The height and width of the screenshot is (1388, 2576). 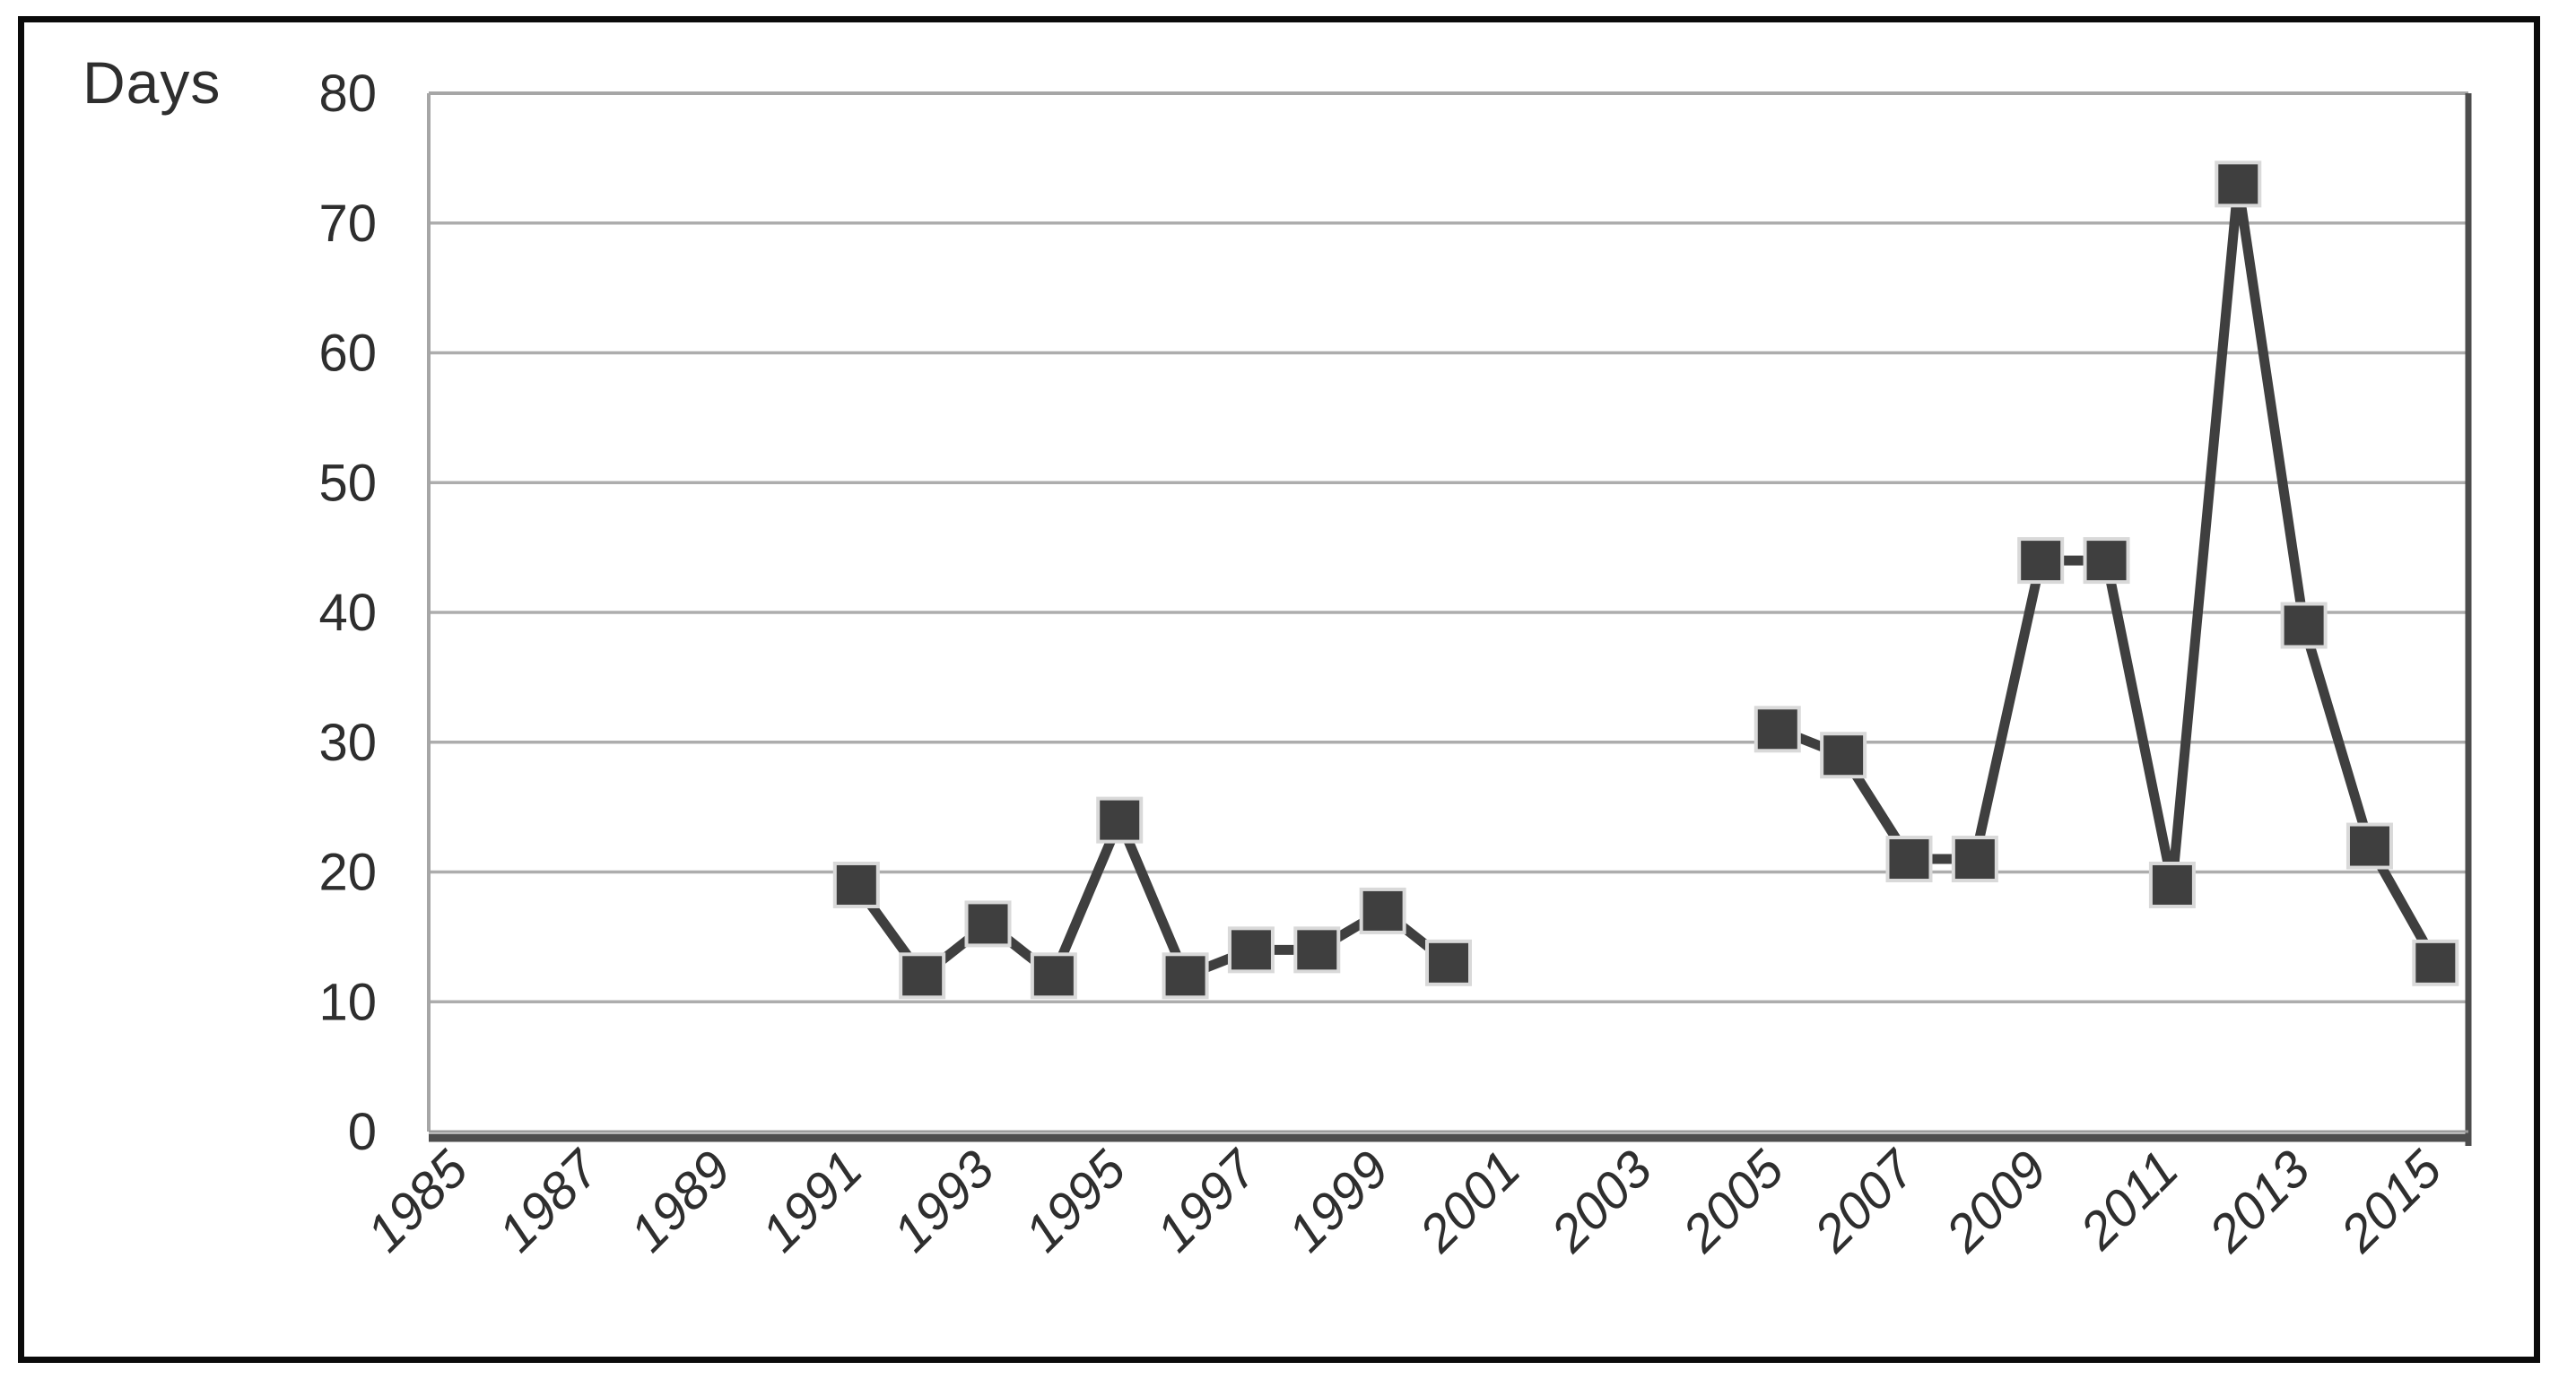 I want to click on data-point-marker-2012, so click(x=2238, y=184).